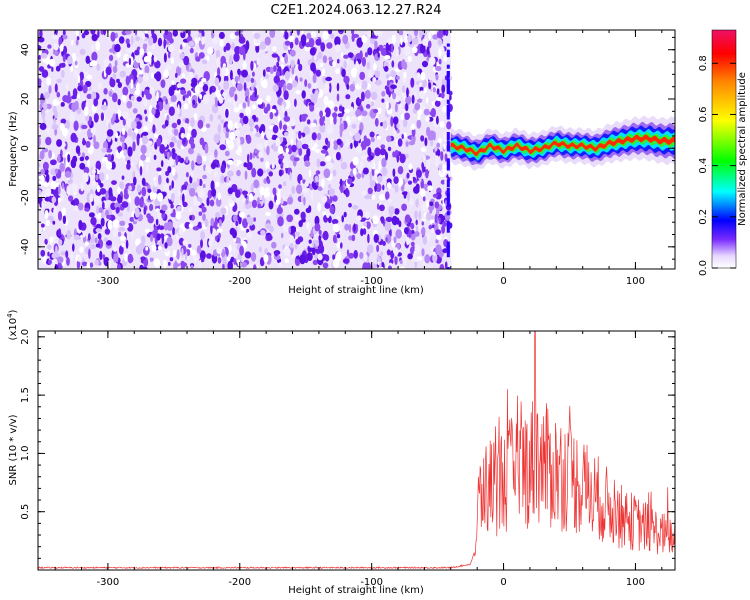  Describe the element at coordinates (355, 10) in the screenshot. I see `chart-title: C2E1.2024.063.12.27.R24` at that location.